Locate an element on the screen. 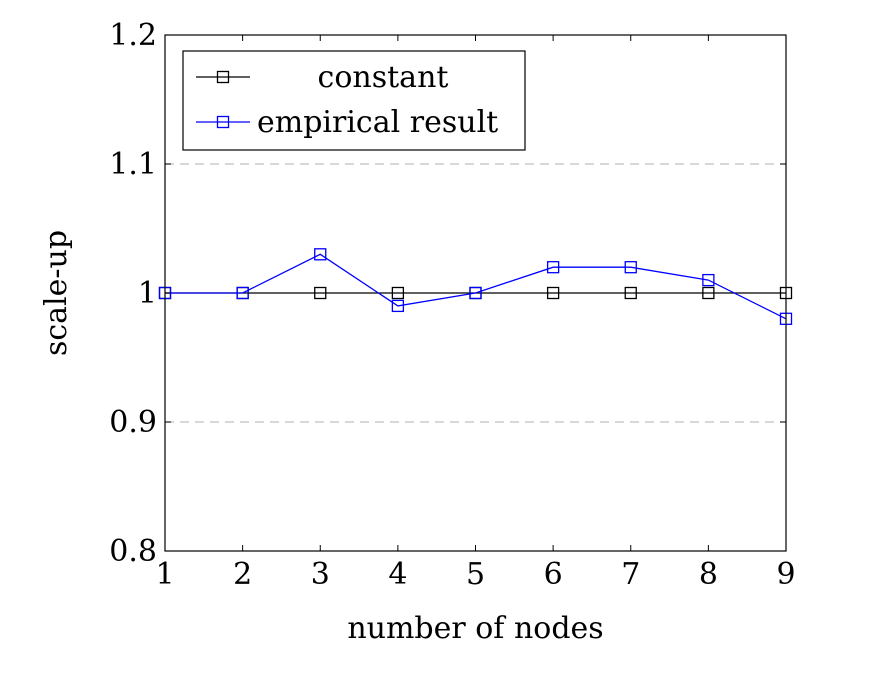  legend-marker-empirical-result is located at coordinates (223, 122).